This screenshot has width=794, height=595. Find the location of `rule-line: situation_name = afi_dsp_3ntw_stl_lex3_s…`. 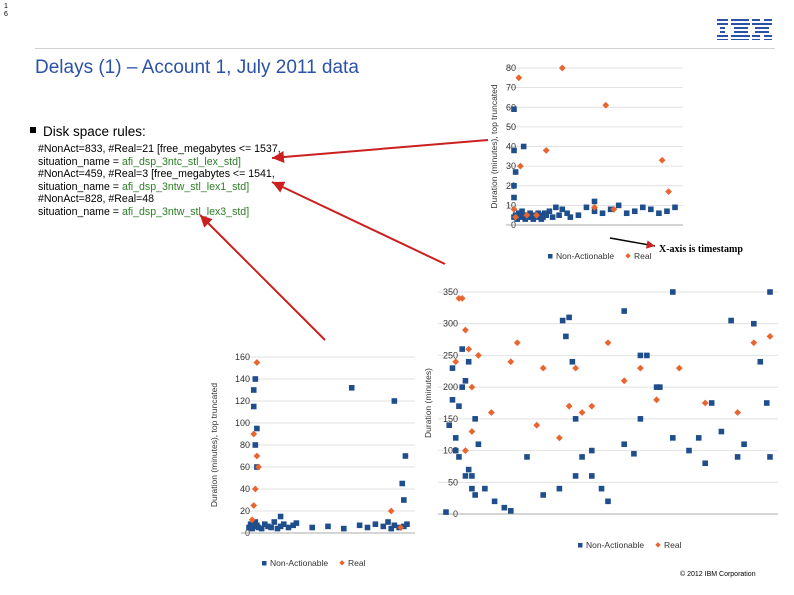

rule-line: situation_name = afi_dsp_3ntw_stl_lex3_s… is located at coordinates (159, 212).